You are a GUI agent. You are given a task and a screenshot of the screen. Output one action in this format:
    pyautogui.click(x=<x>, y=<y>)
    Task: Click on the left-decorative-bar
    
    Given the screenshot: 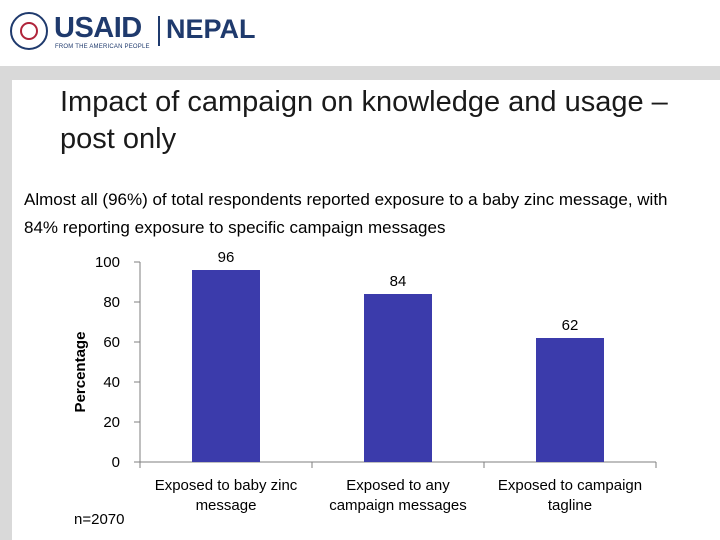 What is the action you would take?
    pyautogui.click(x=6, y=310)
    